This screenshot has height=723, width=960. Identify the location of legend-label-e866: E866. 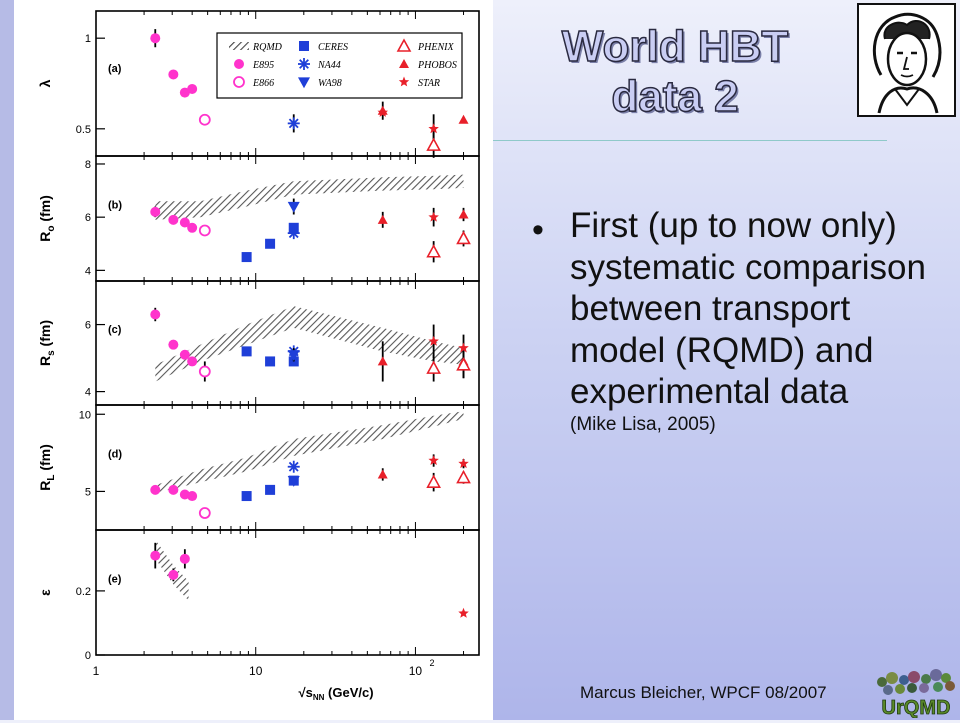
(263, 83).